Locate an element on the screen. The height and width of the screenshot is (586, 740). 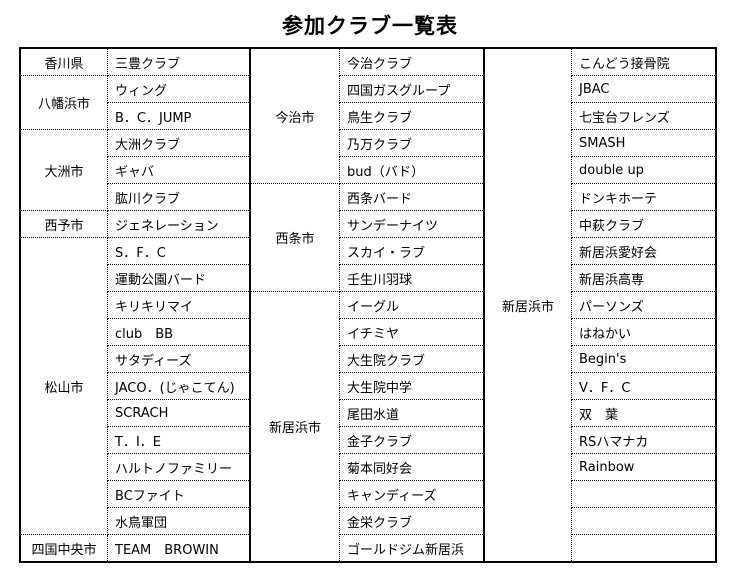
table-row: 大洲市 大洲クラブ 乃万クラブ SMASH is located at coordinates (368, 170).